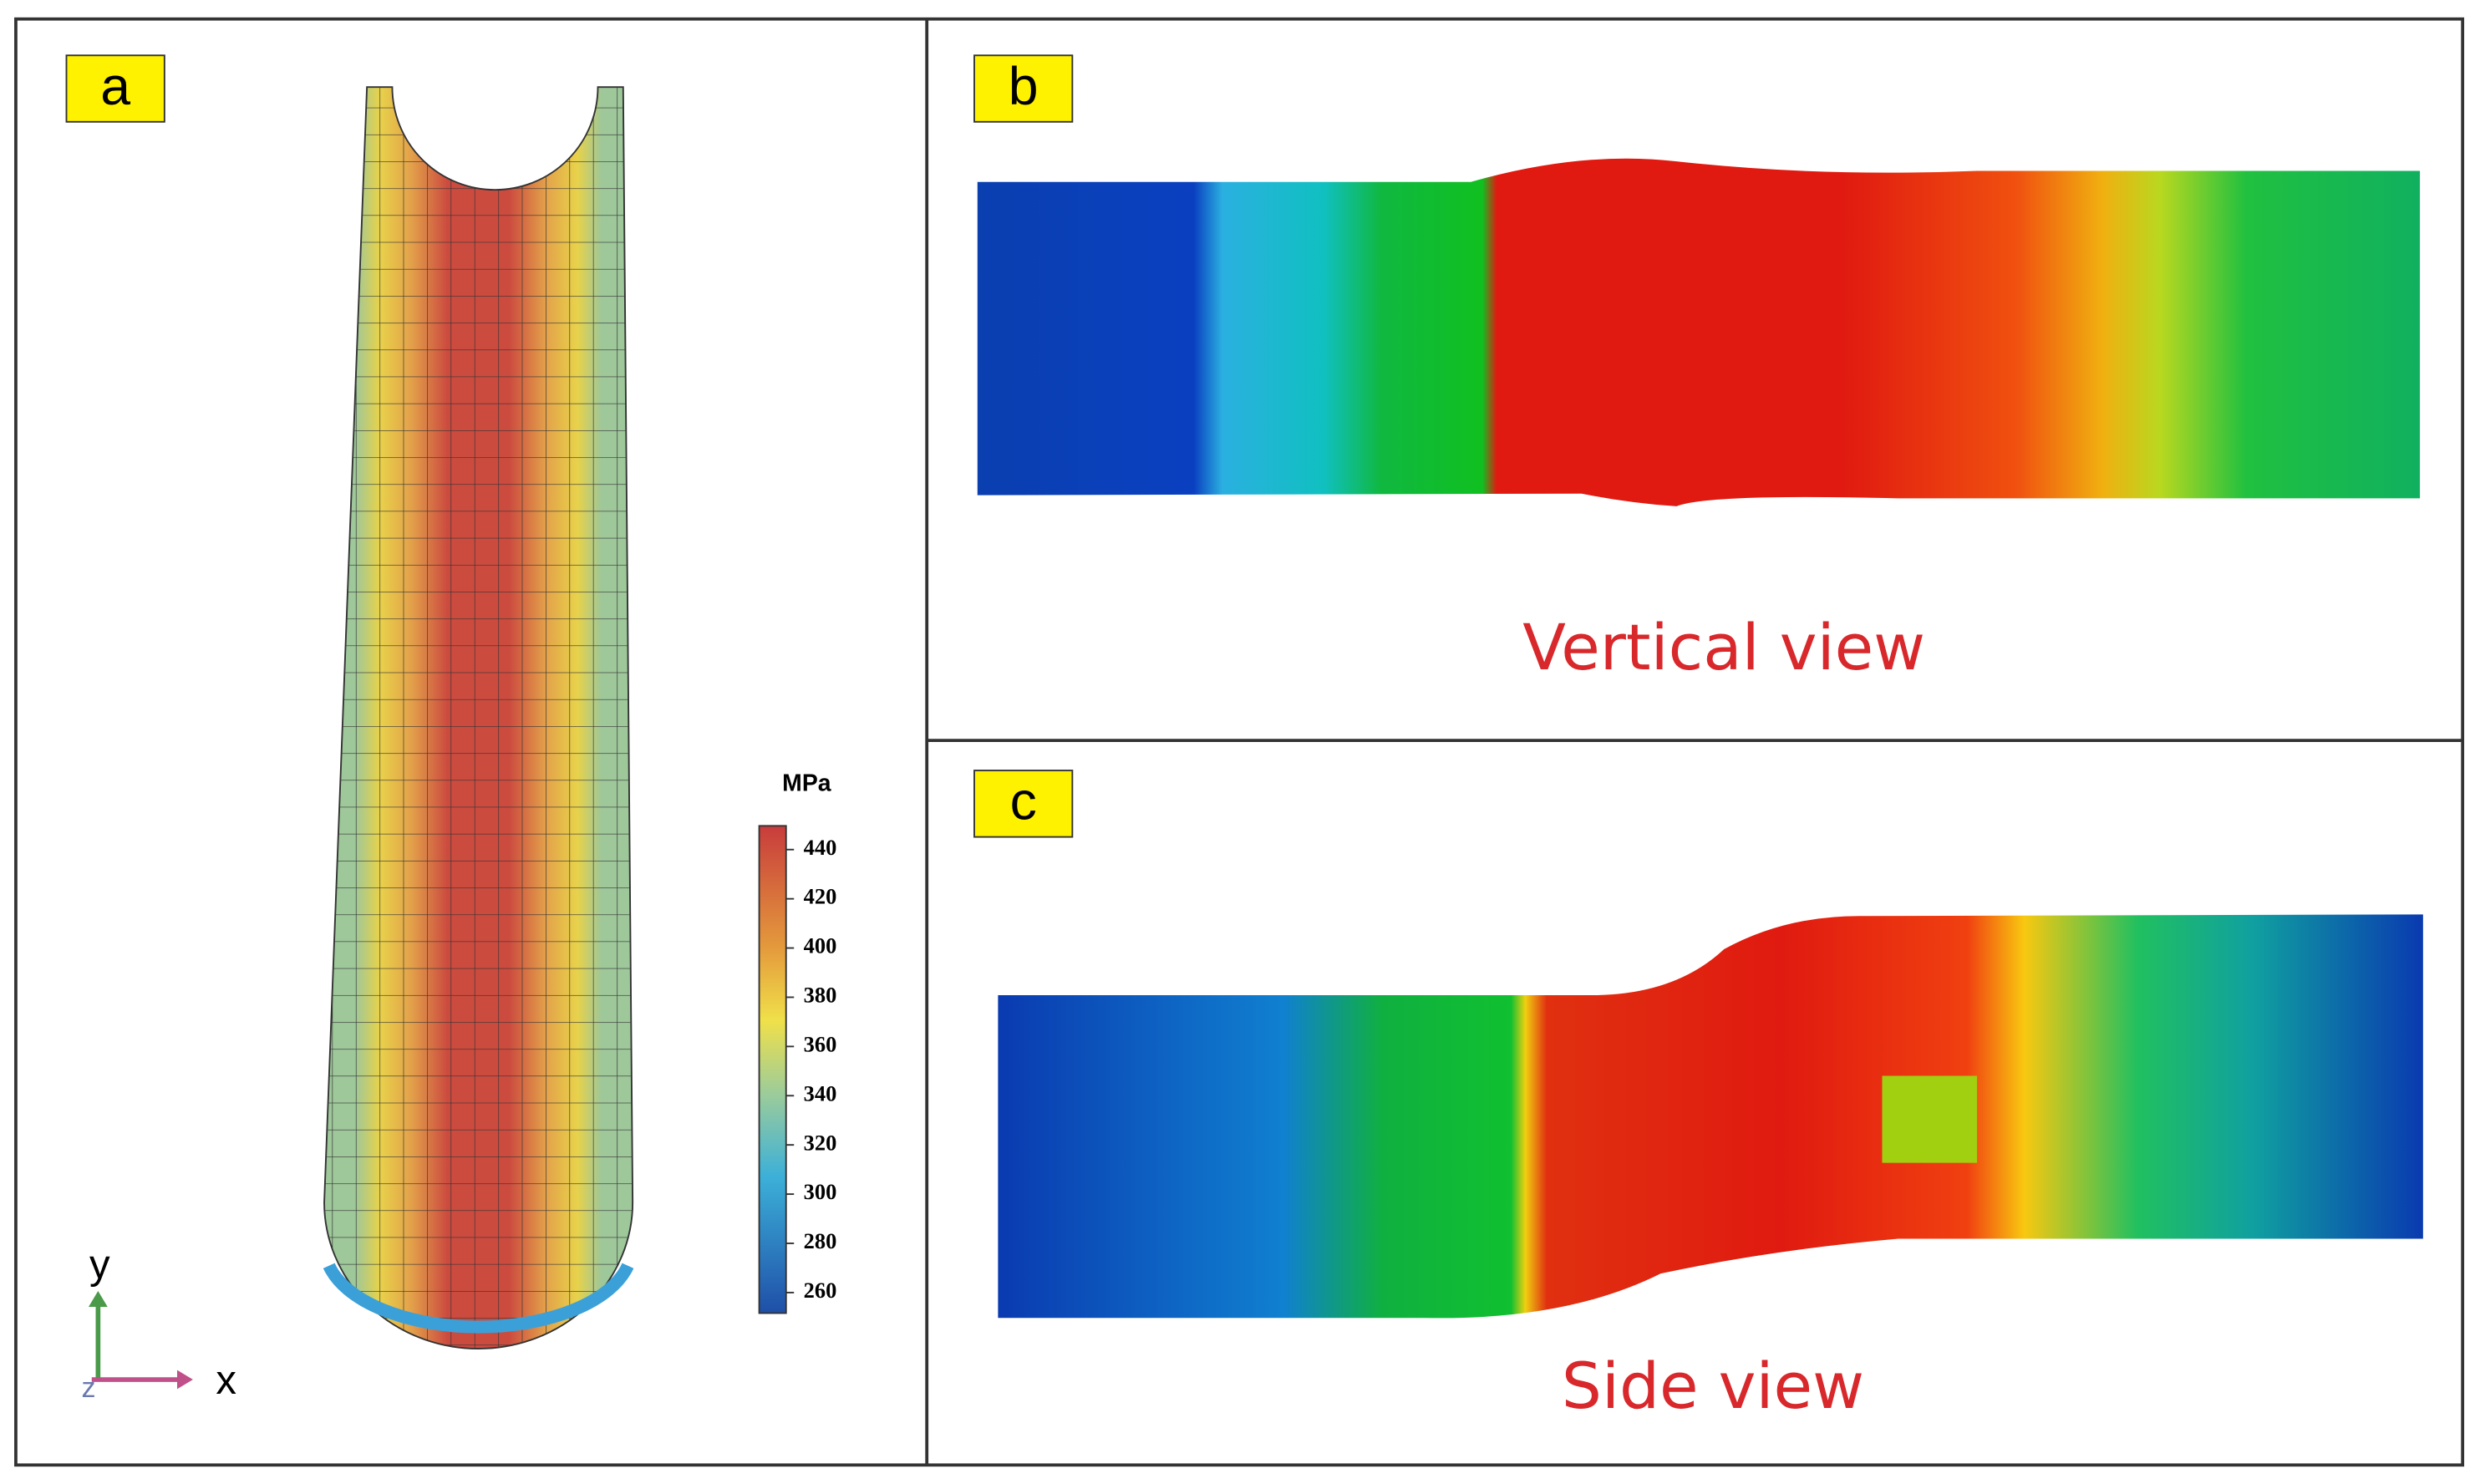  Describe the element at coordinates (820, 996) in the screenshot. I see `colorbar-tick-label: 380` at that location.